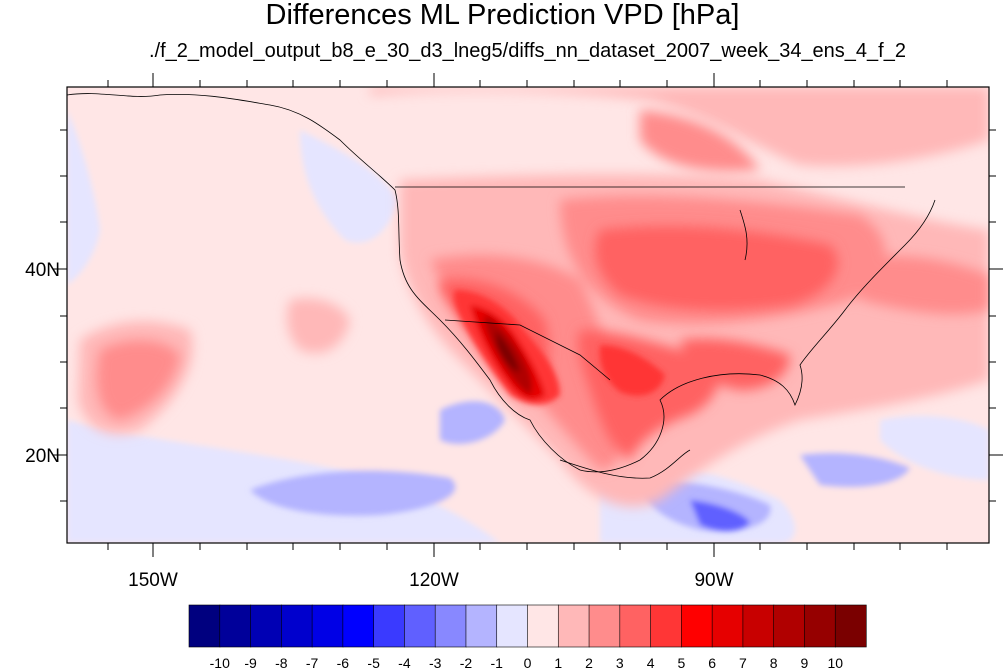 This screenshot has width=1005, height=672. Describe the element at coordinates (527, 350) in the screenshot. I see `us-mexico-border` at that location.